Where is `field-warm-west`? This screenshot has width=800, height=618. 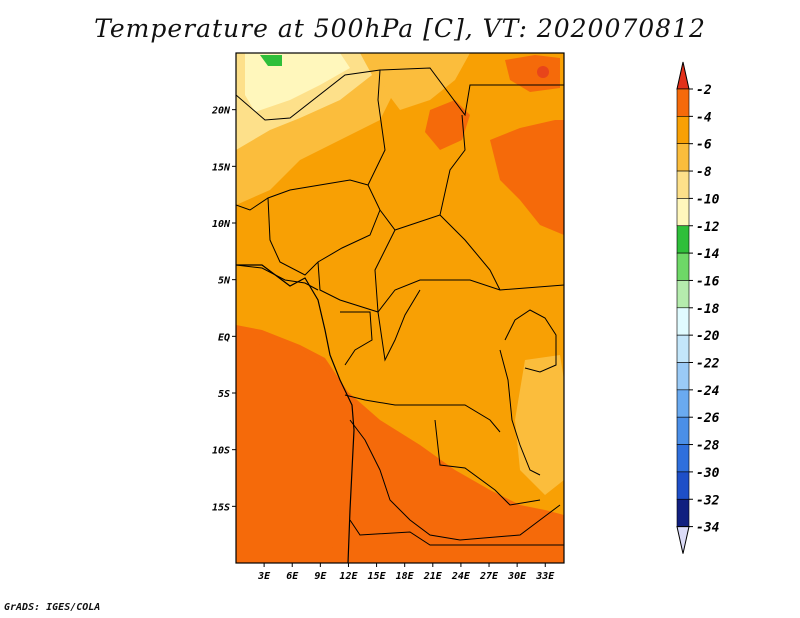
field-warm-west is located at coordinates (293, 451).